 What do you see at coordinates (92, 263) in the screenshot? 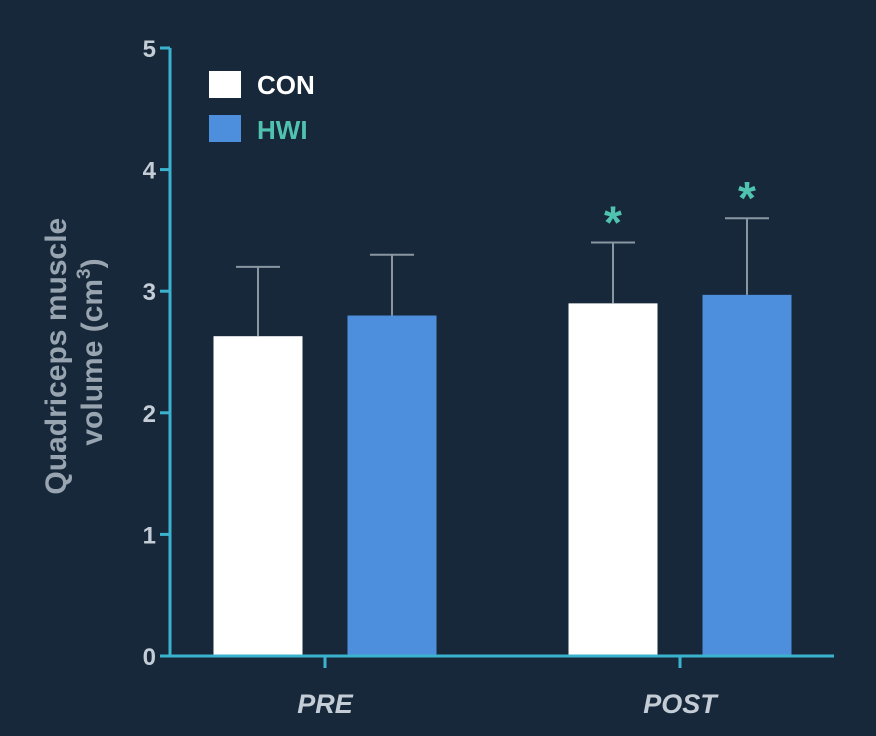
I see `y-axis-label-close: )` at bounding box center [92, 263].